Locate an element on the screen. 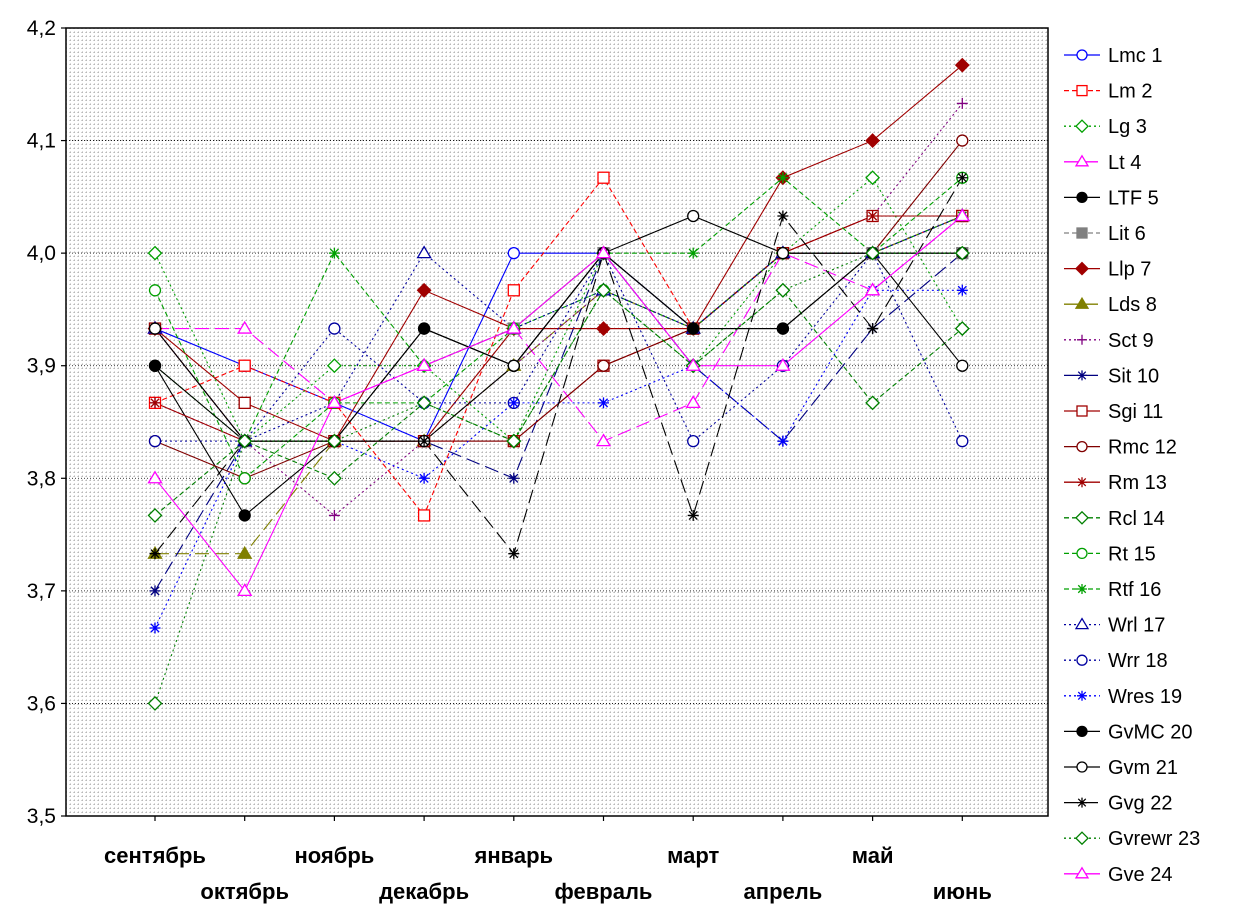 The width and height of the screenshot is (1253, 909). legend-label: Sgi 11 is located at coordinates (1135, 412).